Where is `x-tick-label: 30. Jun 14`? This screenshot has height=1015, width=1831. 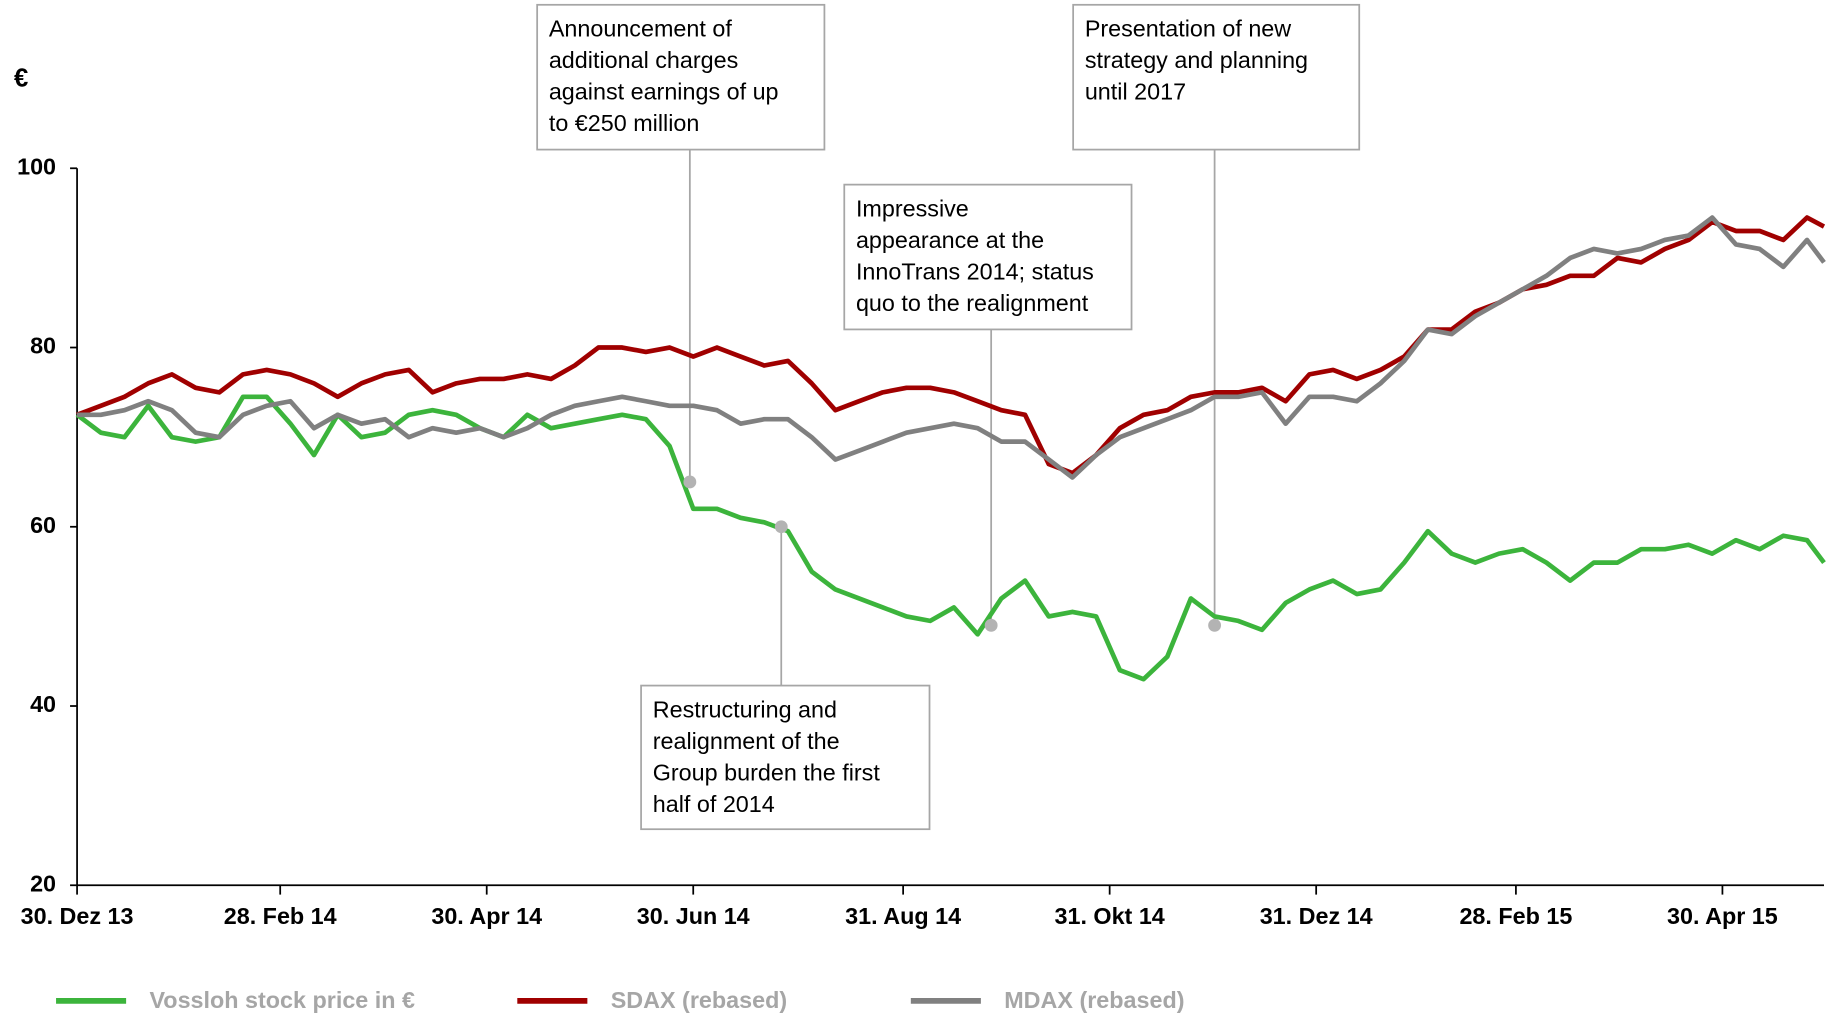 x-tick-label: 30. Jun 14 is located at coordinates (693, 916).